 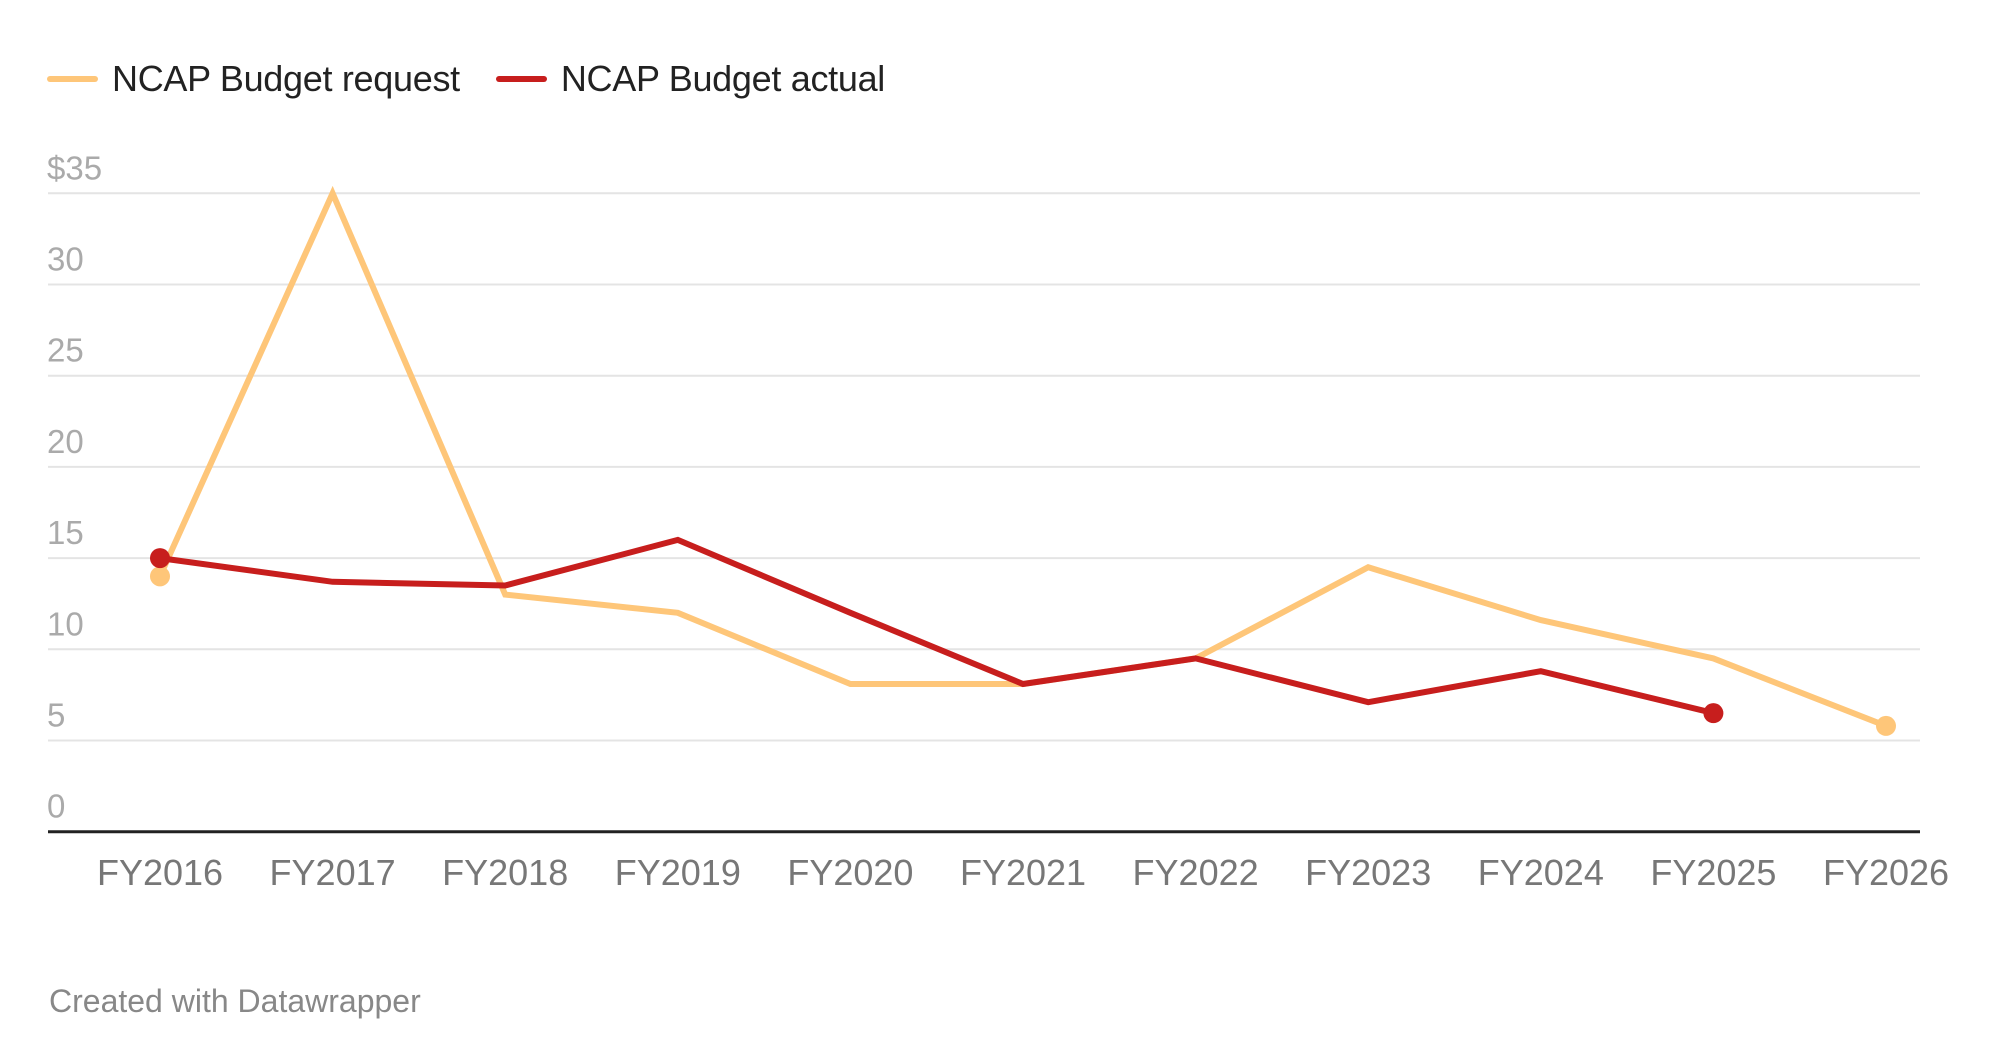 What do you see at coordinates (160, 576) in the screenshot?
I see `start-marker-ncap-budget-request` at bounding box center [160, 576].